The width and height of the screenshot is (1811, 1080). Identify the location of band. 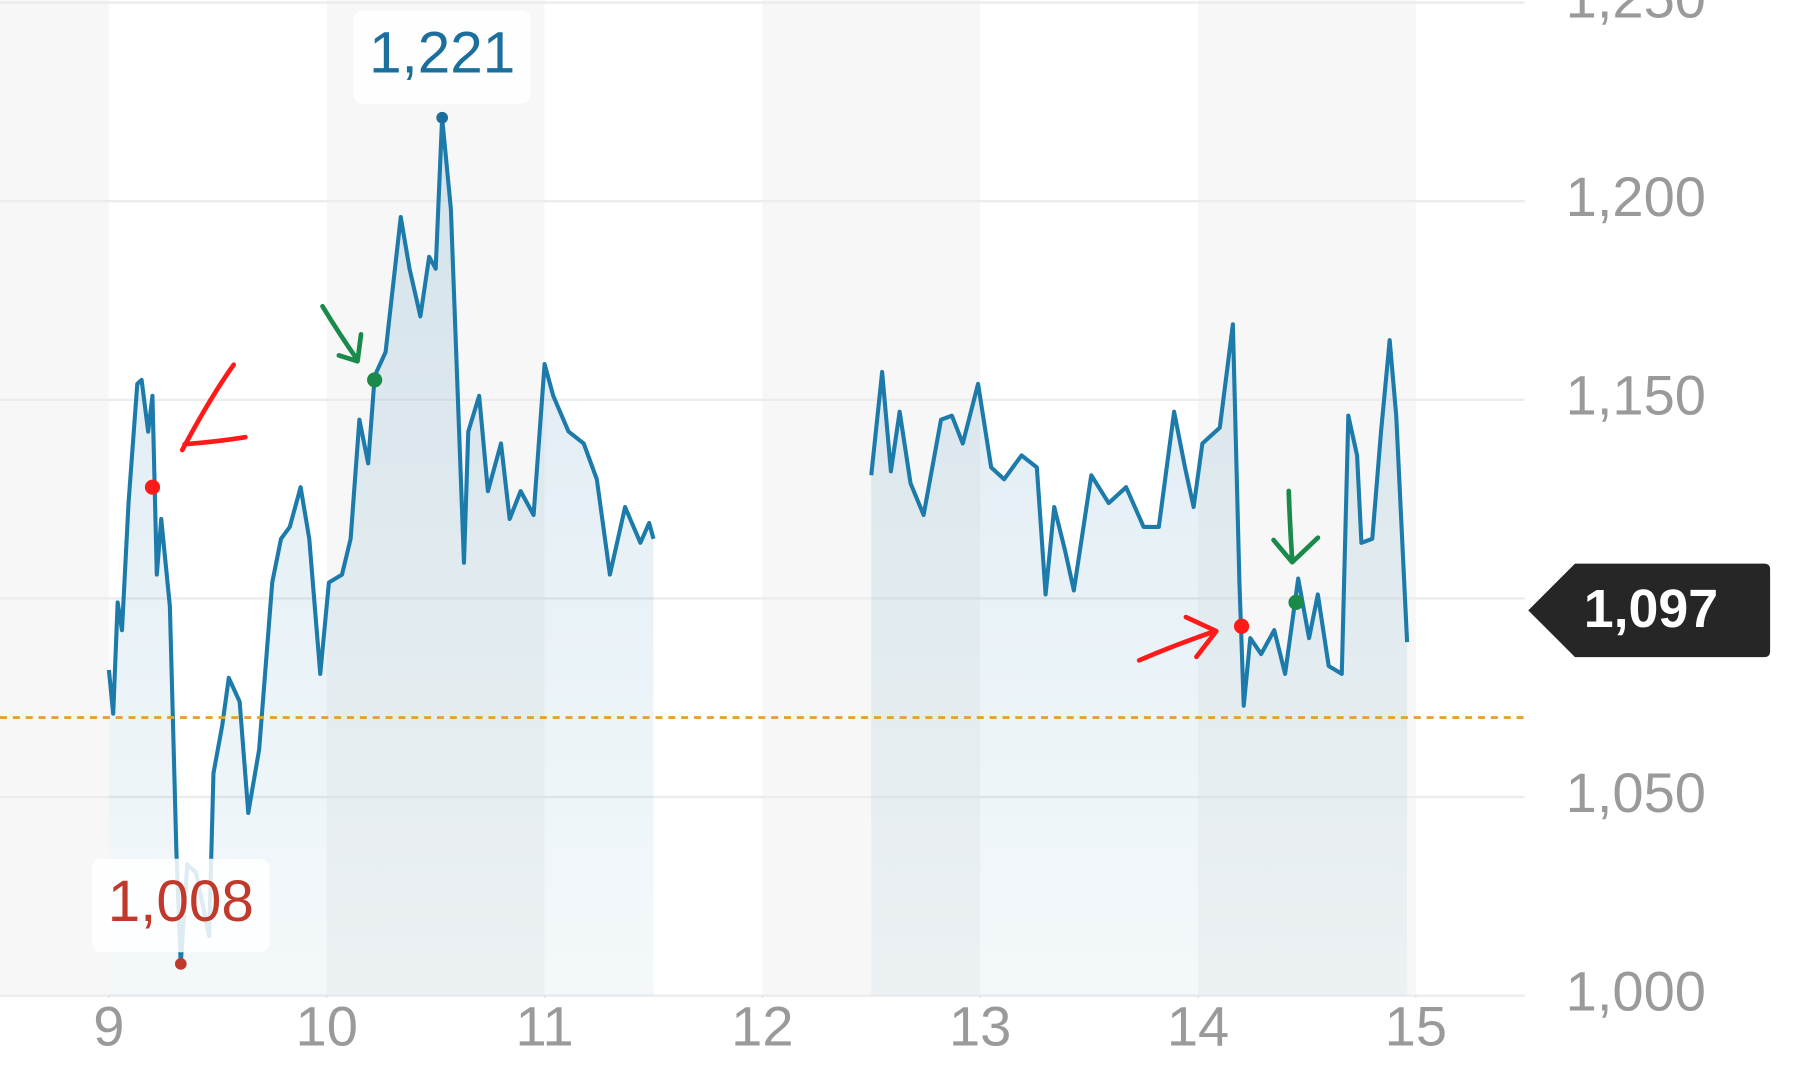
(54, 498).